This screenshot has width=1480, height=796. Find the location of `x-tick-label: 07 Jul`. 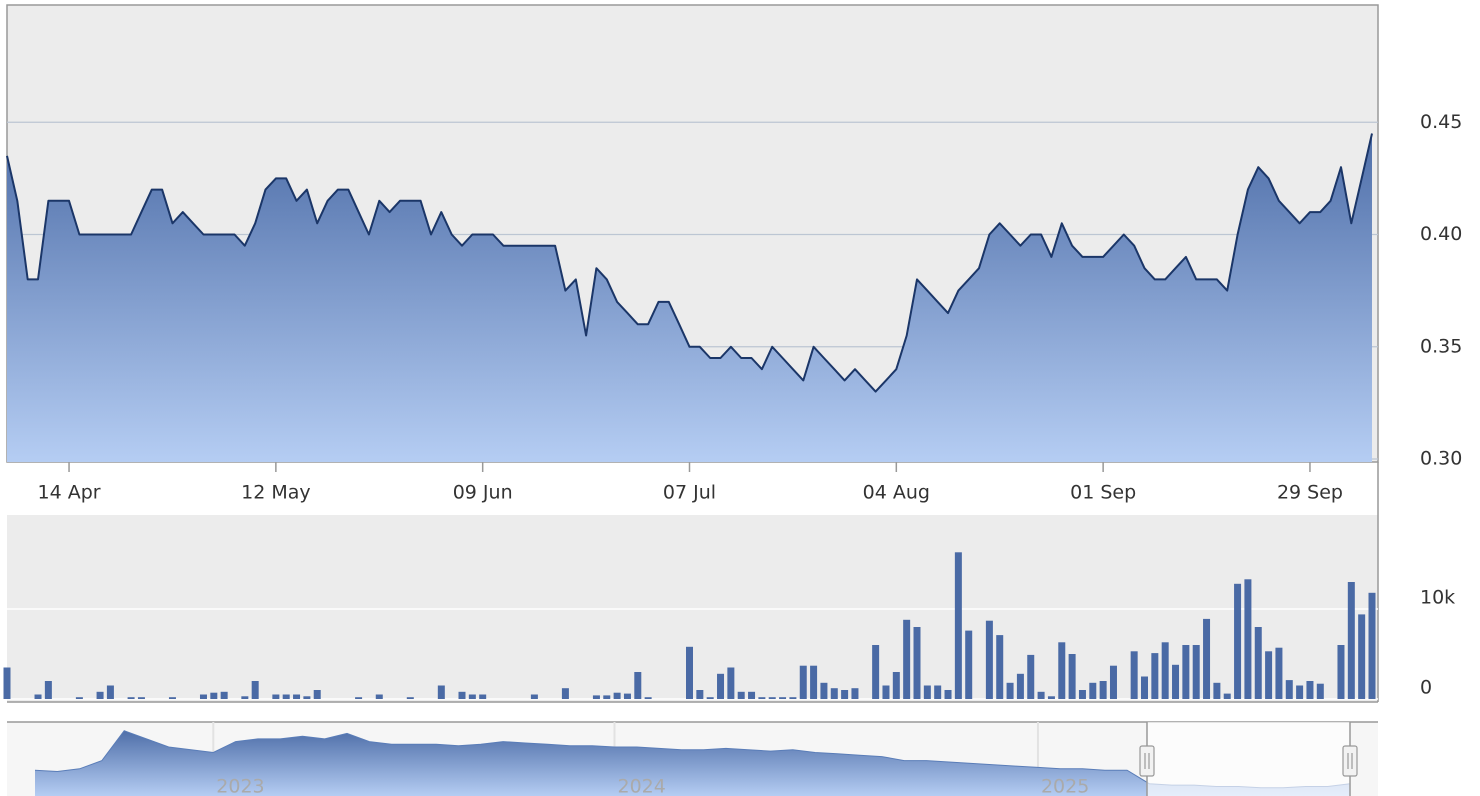

x-tick-label: 07 Jul is located at coordinates (689, 493).